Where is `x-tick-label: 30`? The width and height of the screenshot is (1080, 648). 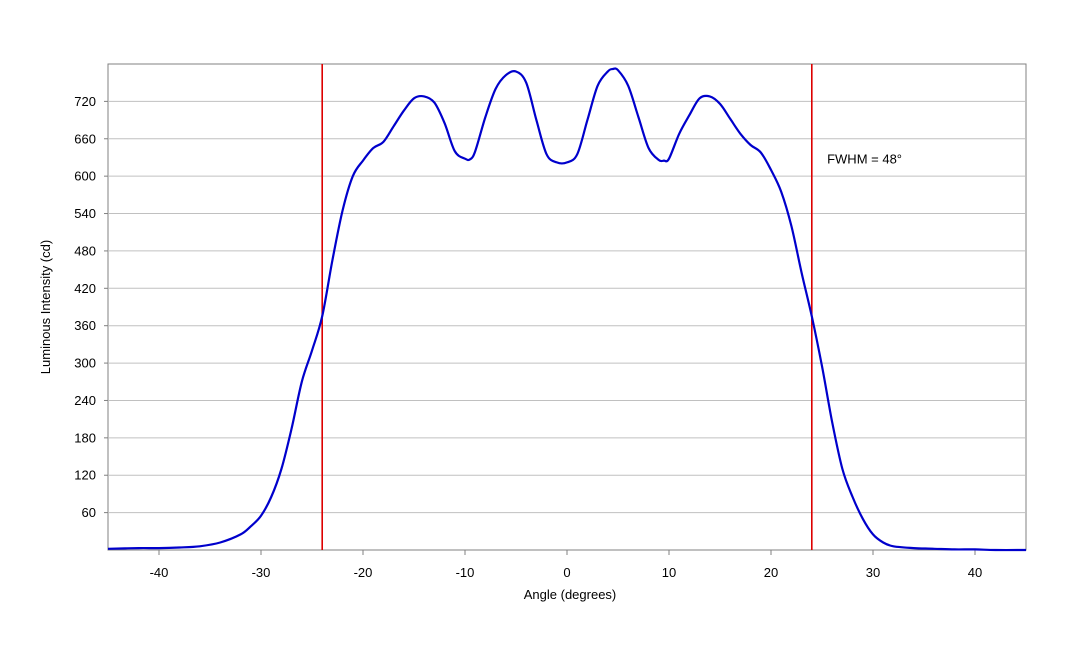 x-tick-label: 30 is located at coordinates (873, 572).